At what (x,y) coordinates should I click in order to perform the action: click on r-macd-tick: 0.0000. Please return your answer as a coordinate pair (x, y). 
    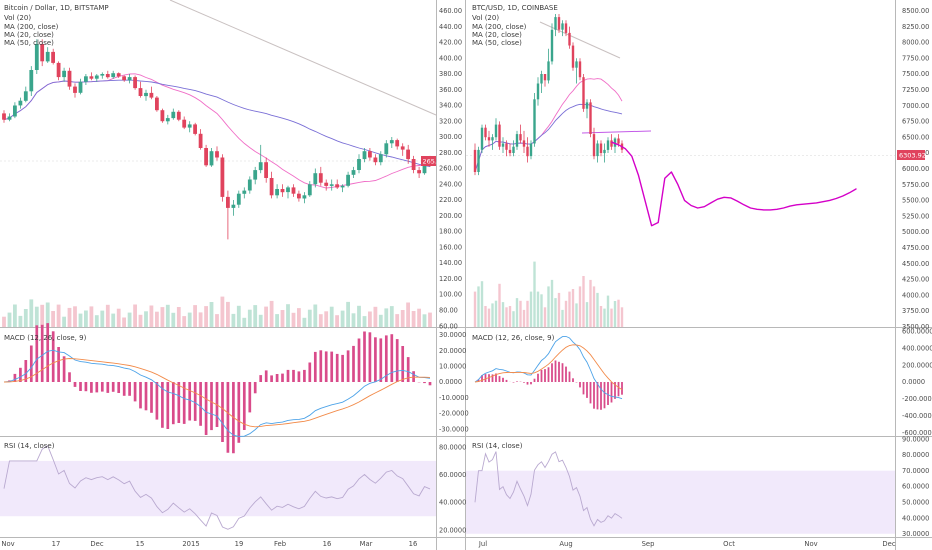
    Looking at the image, I should click on (913, 382).